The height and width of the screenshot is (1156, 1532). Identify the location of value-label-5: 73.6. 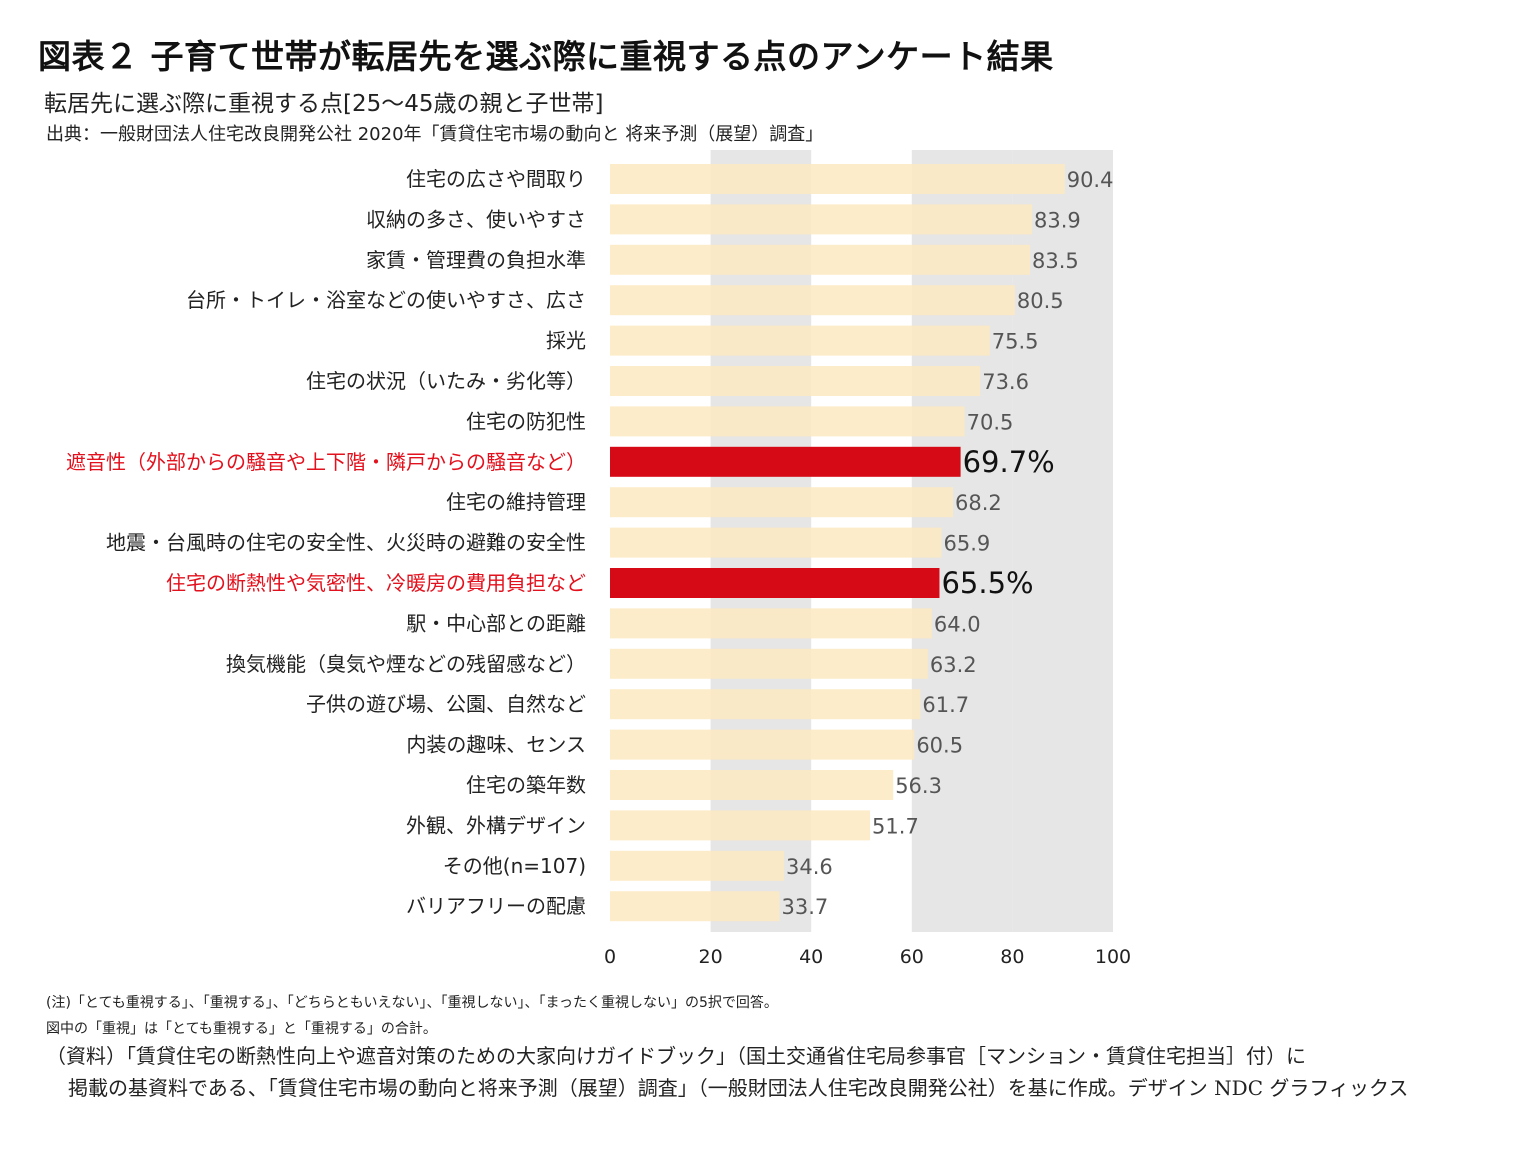
(1005, 382).